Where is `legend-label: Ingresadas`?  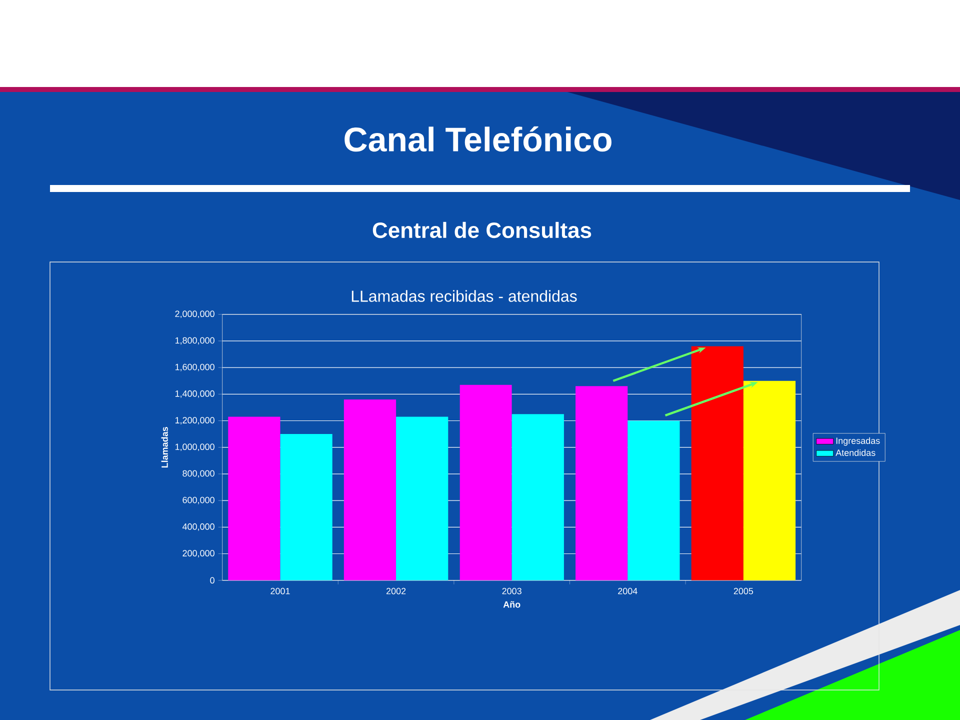
legend-label: Ingresadas is located at coordinates (858, 441).